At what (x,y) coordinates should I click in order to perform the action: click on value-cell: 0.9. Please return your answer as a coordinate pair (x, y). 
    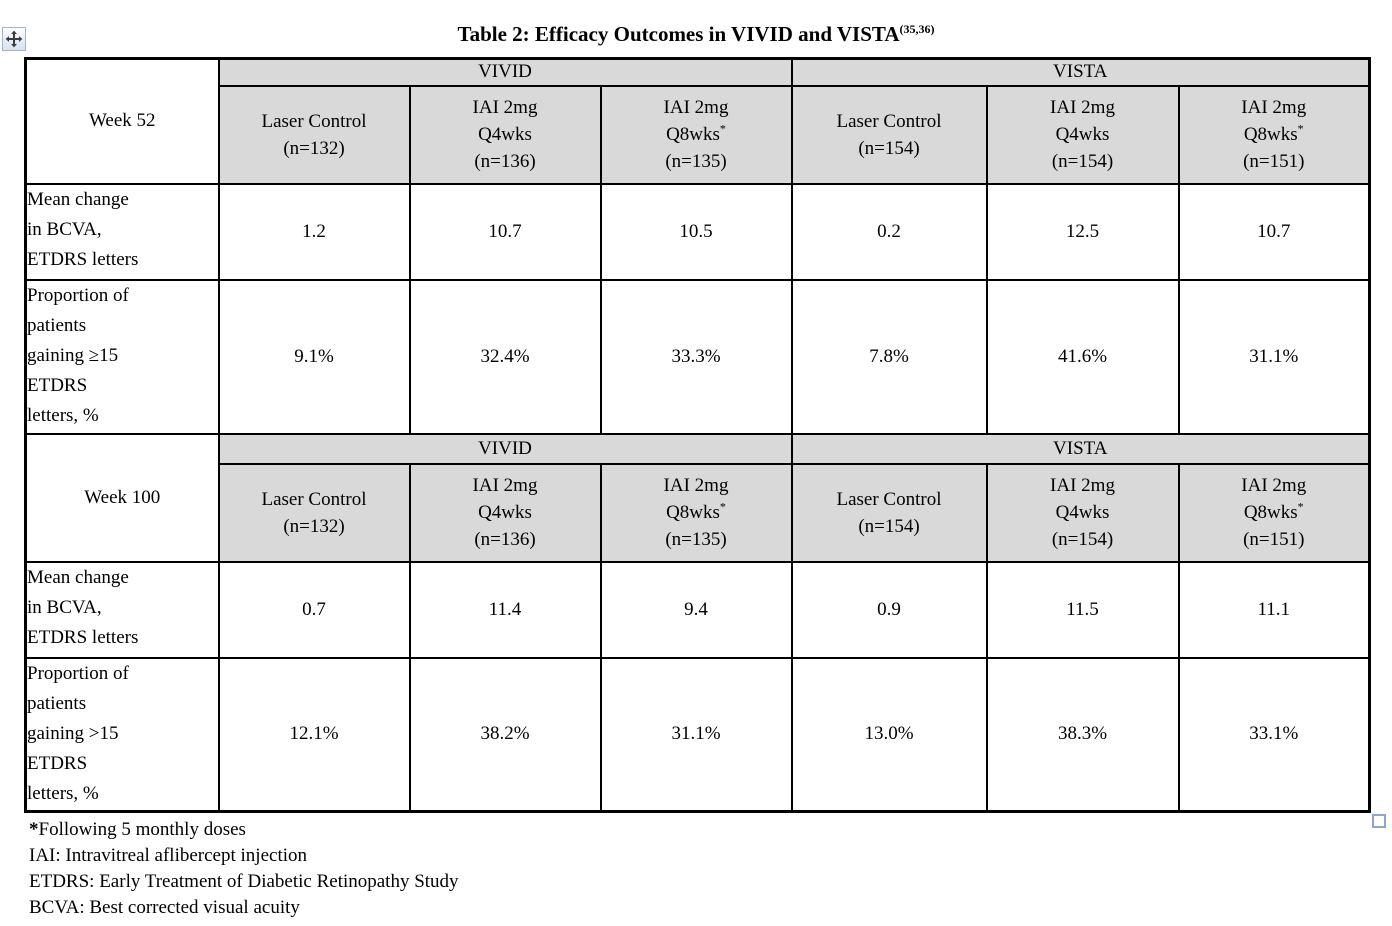
    Looking at the image, I should click on (889, 609).